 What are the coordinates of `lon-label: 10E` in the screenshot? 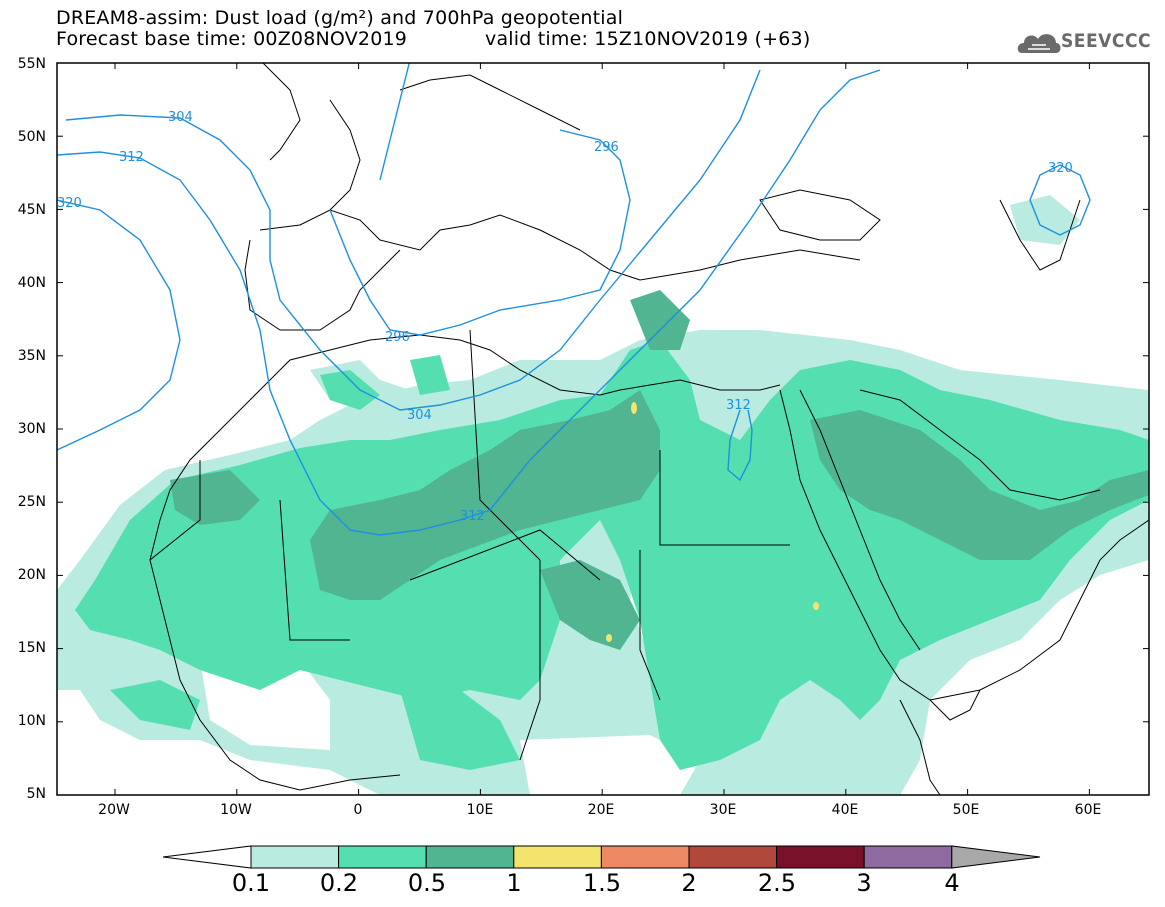 It's located at (480, 810).